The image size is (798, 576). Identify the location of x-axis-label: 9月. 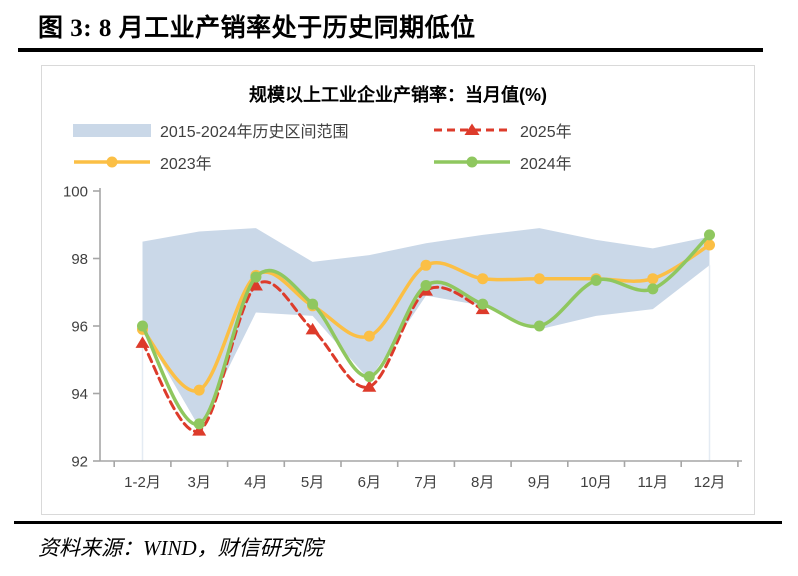
(539, 482).